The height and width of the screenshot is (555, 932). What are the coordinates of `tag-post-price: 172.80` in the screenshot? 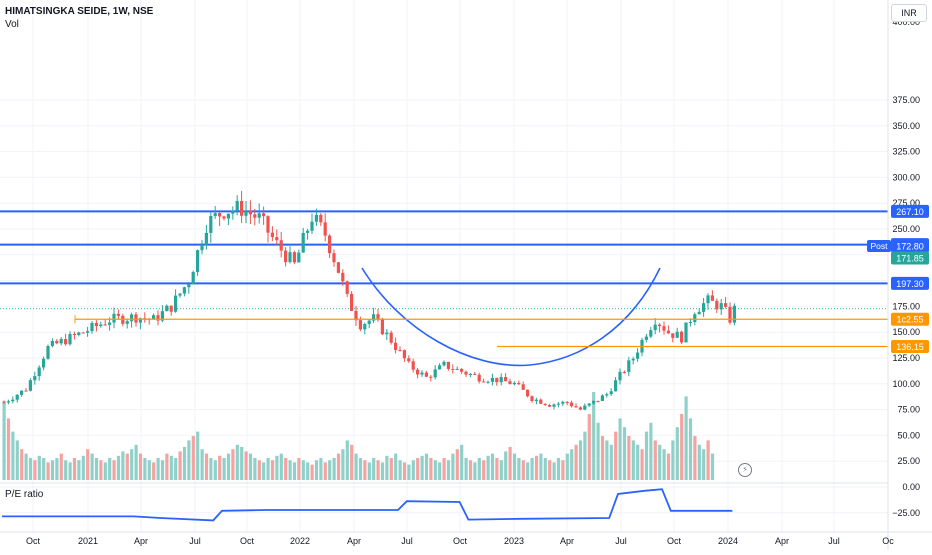 It's located at (910, 246).